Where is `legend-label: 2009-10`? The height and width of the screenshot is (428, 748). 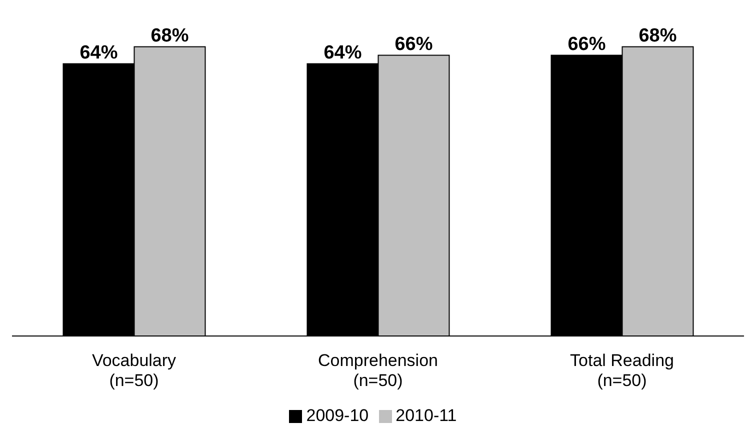 legend-label: 2009-10 is located at coordinates (337, 415).